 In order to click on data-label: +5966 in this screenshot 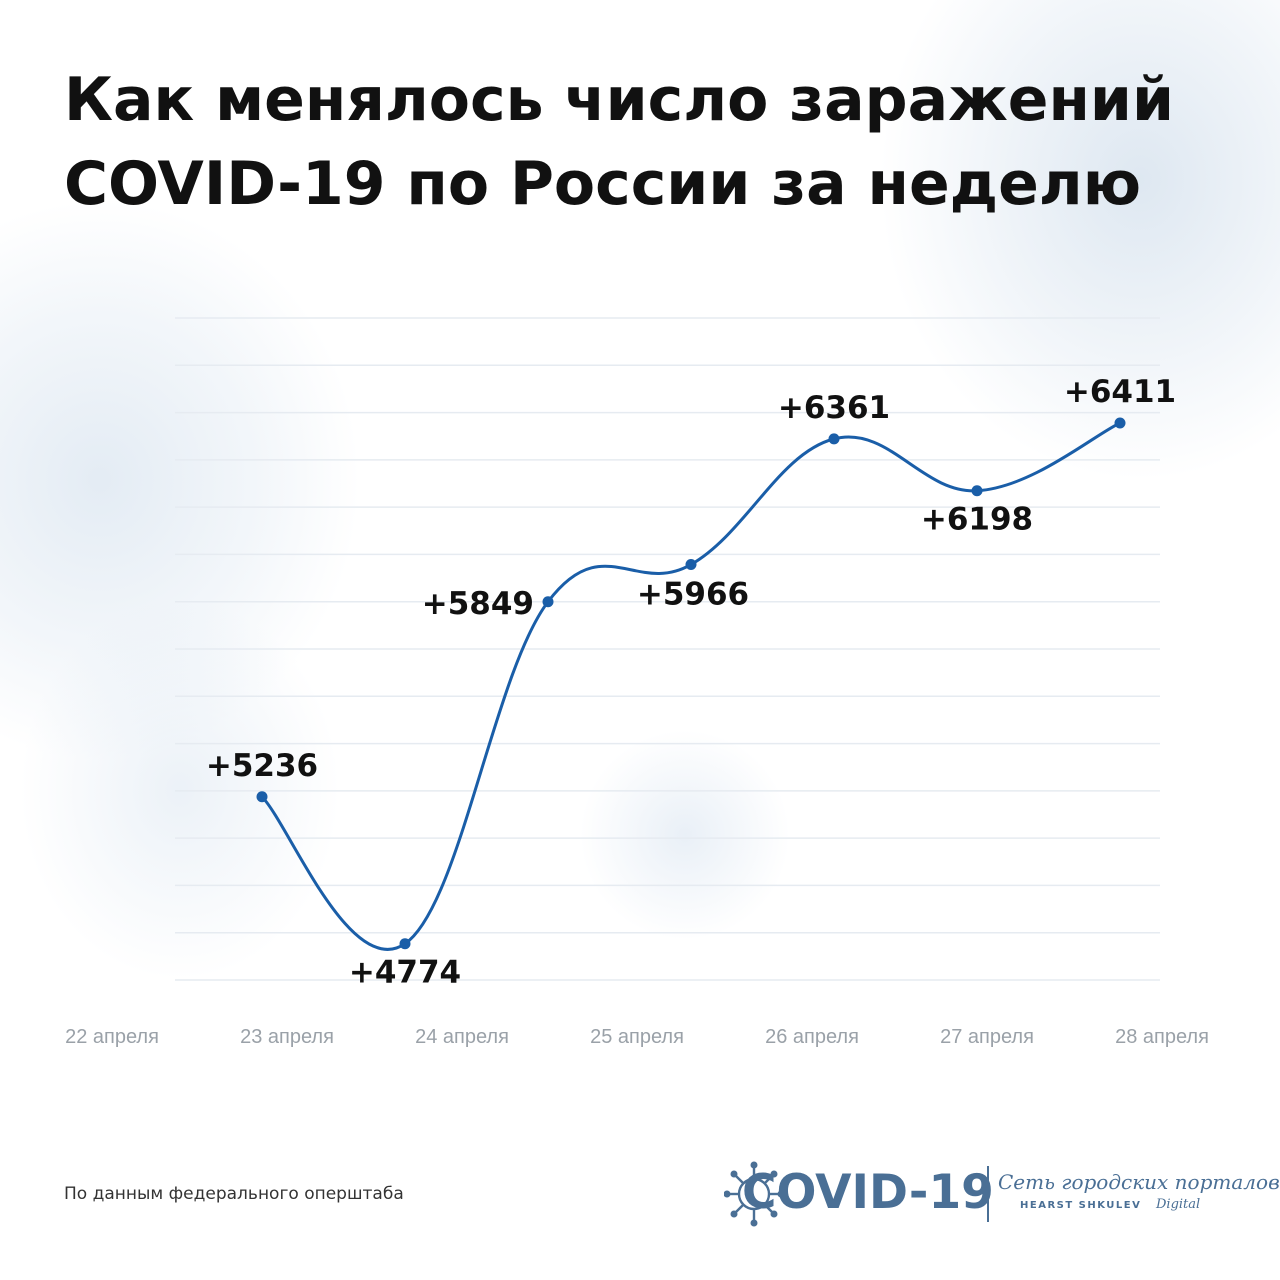, I will do `click(693, 595)`.